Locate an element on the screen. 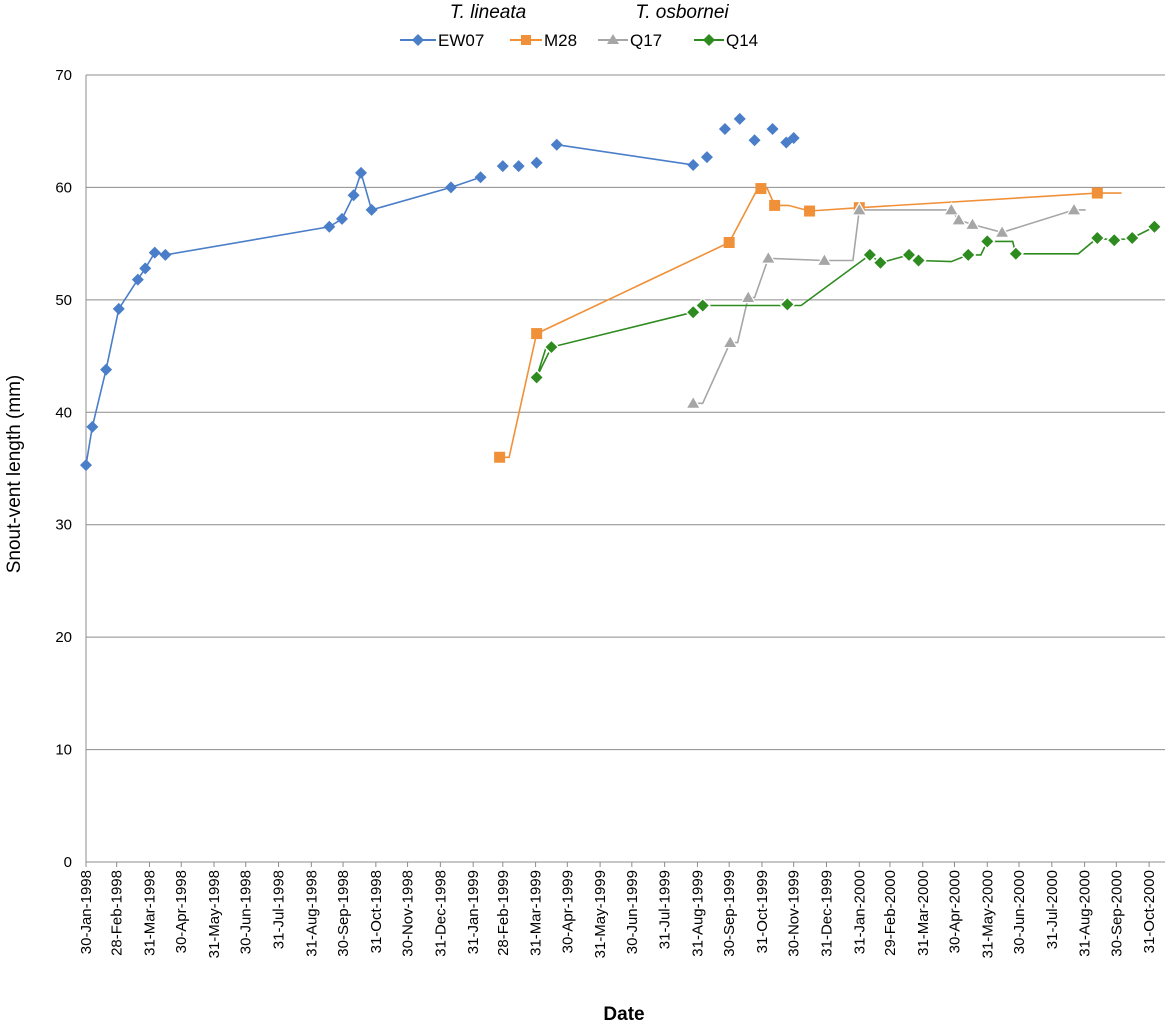 The image size is (1173, 1025). m28-series-line is located at coordinates (810, 323).